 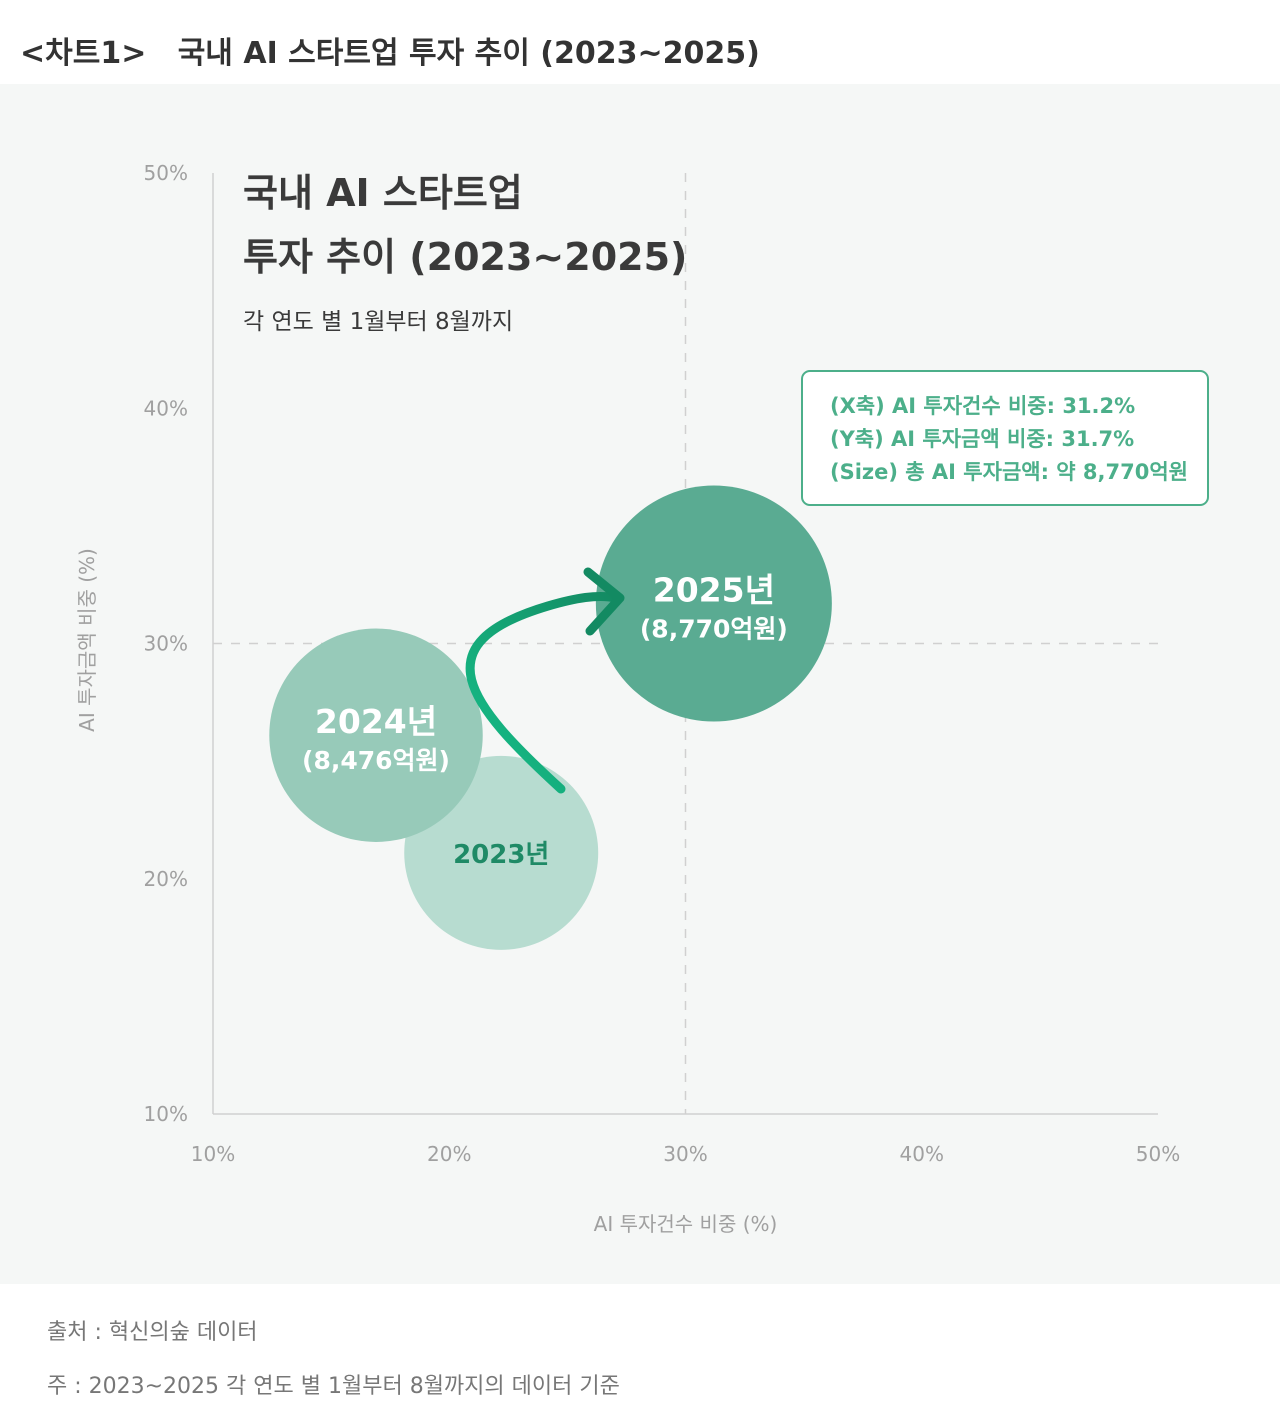 What do you see at coordinates (376, 721) in the screenshot?
I see `bubble-2024-label: 2024년` at bounding box center [376, 721].